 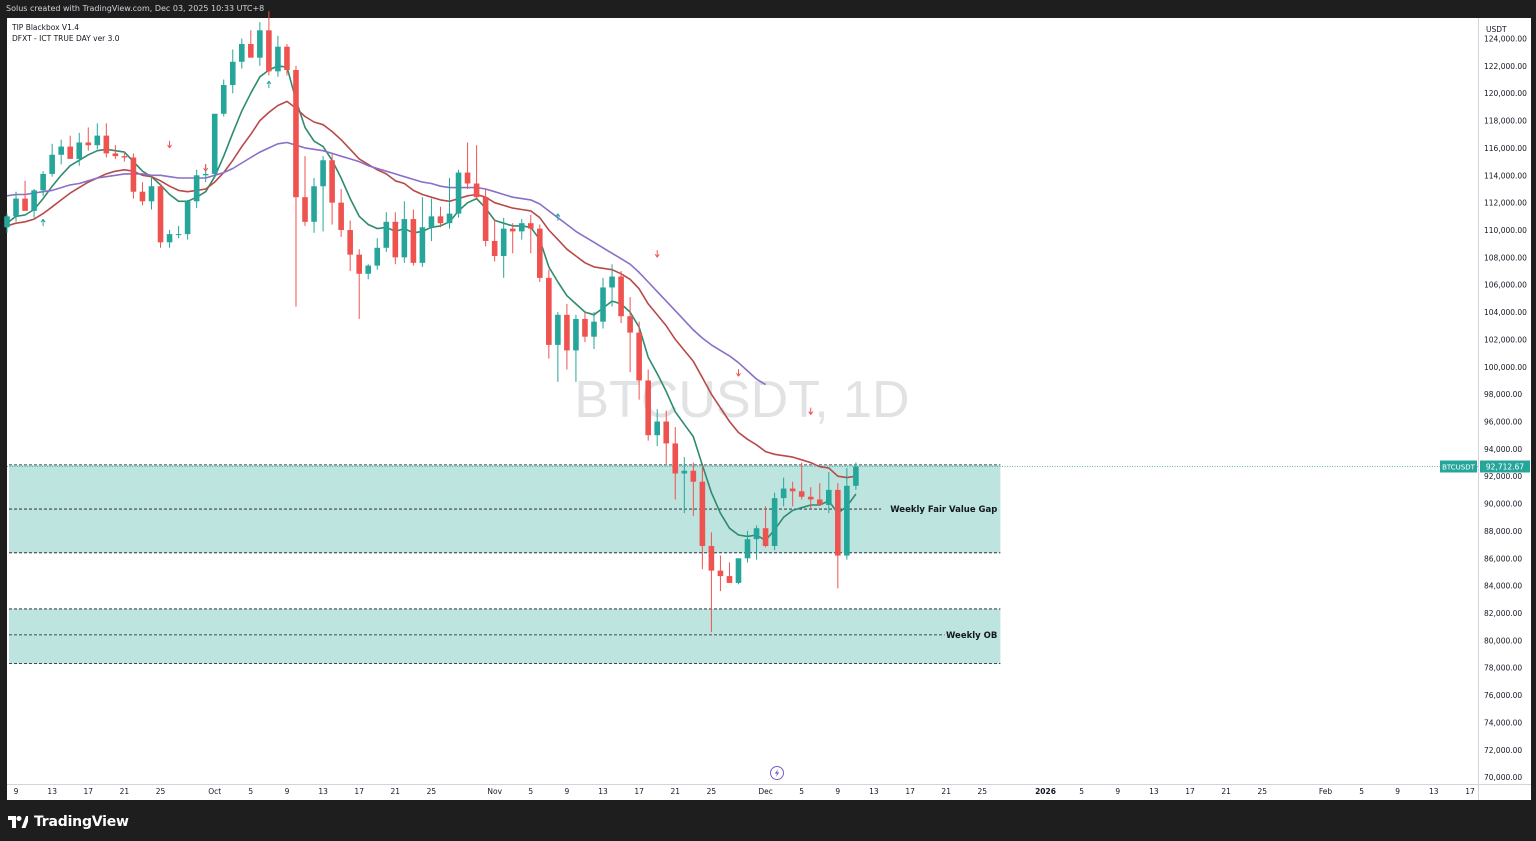 I want to click on price-axis, so click(x=1505, y=401).